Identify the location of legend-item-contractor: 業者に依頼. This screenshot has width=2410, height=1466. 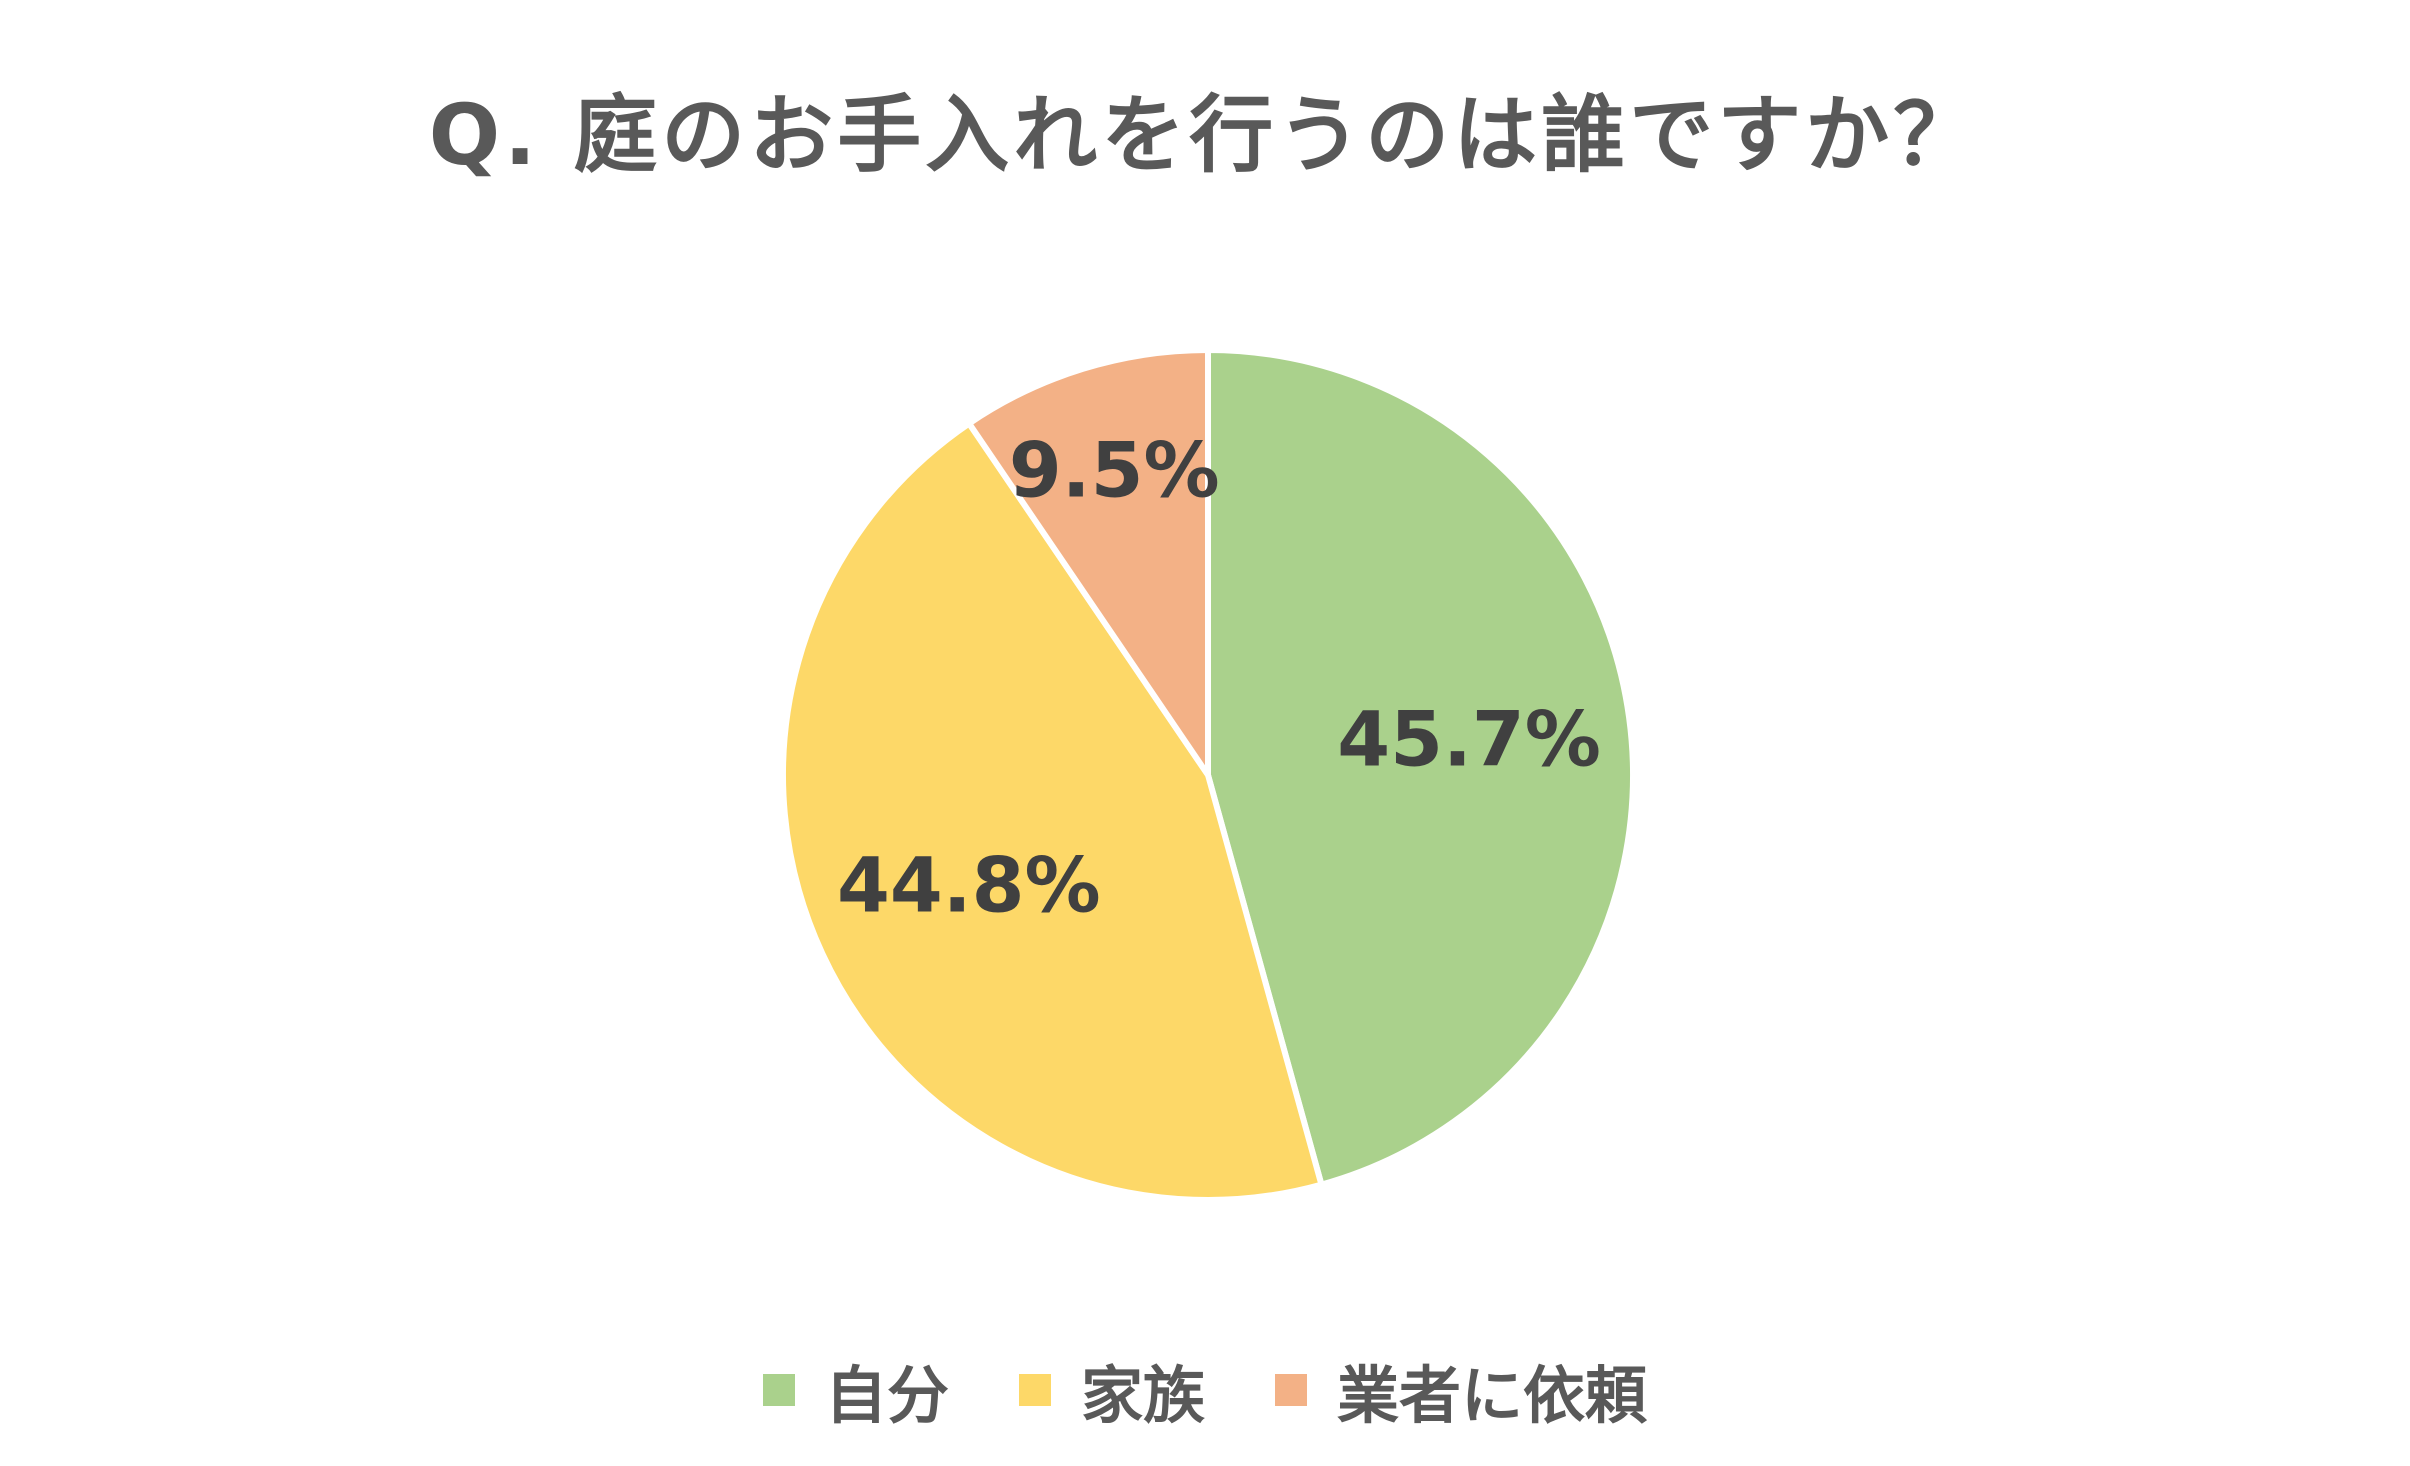
(1461, 1390).